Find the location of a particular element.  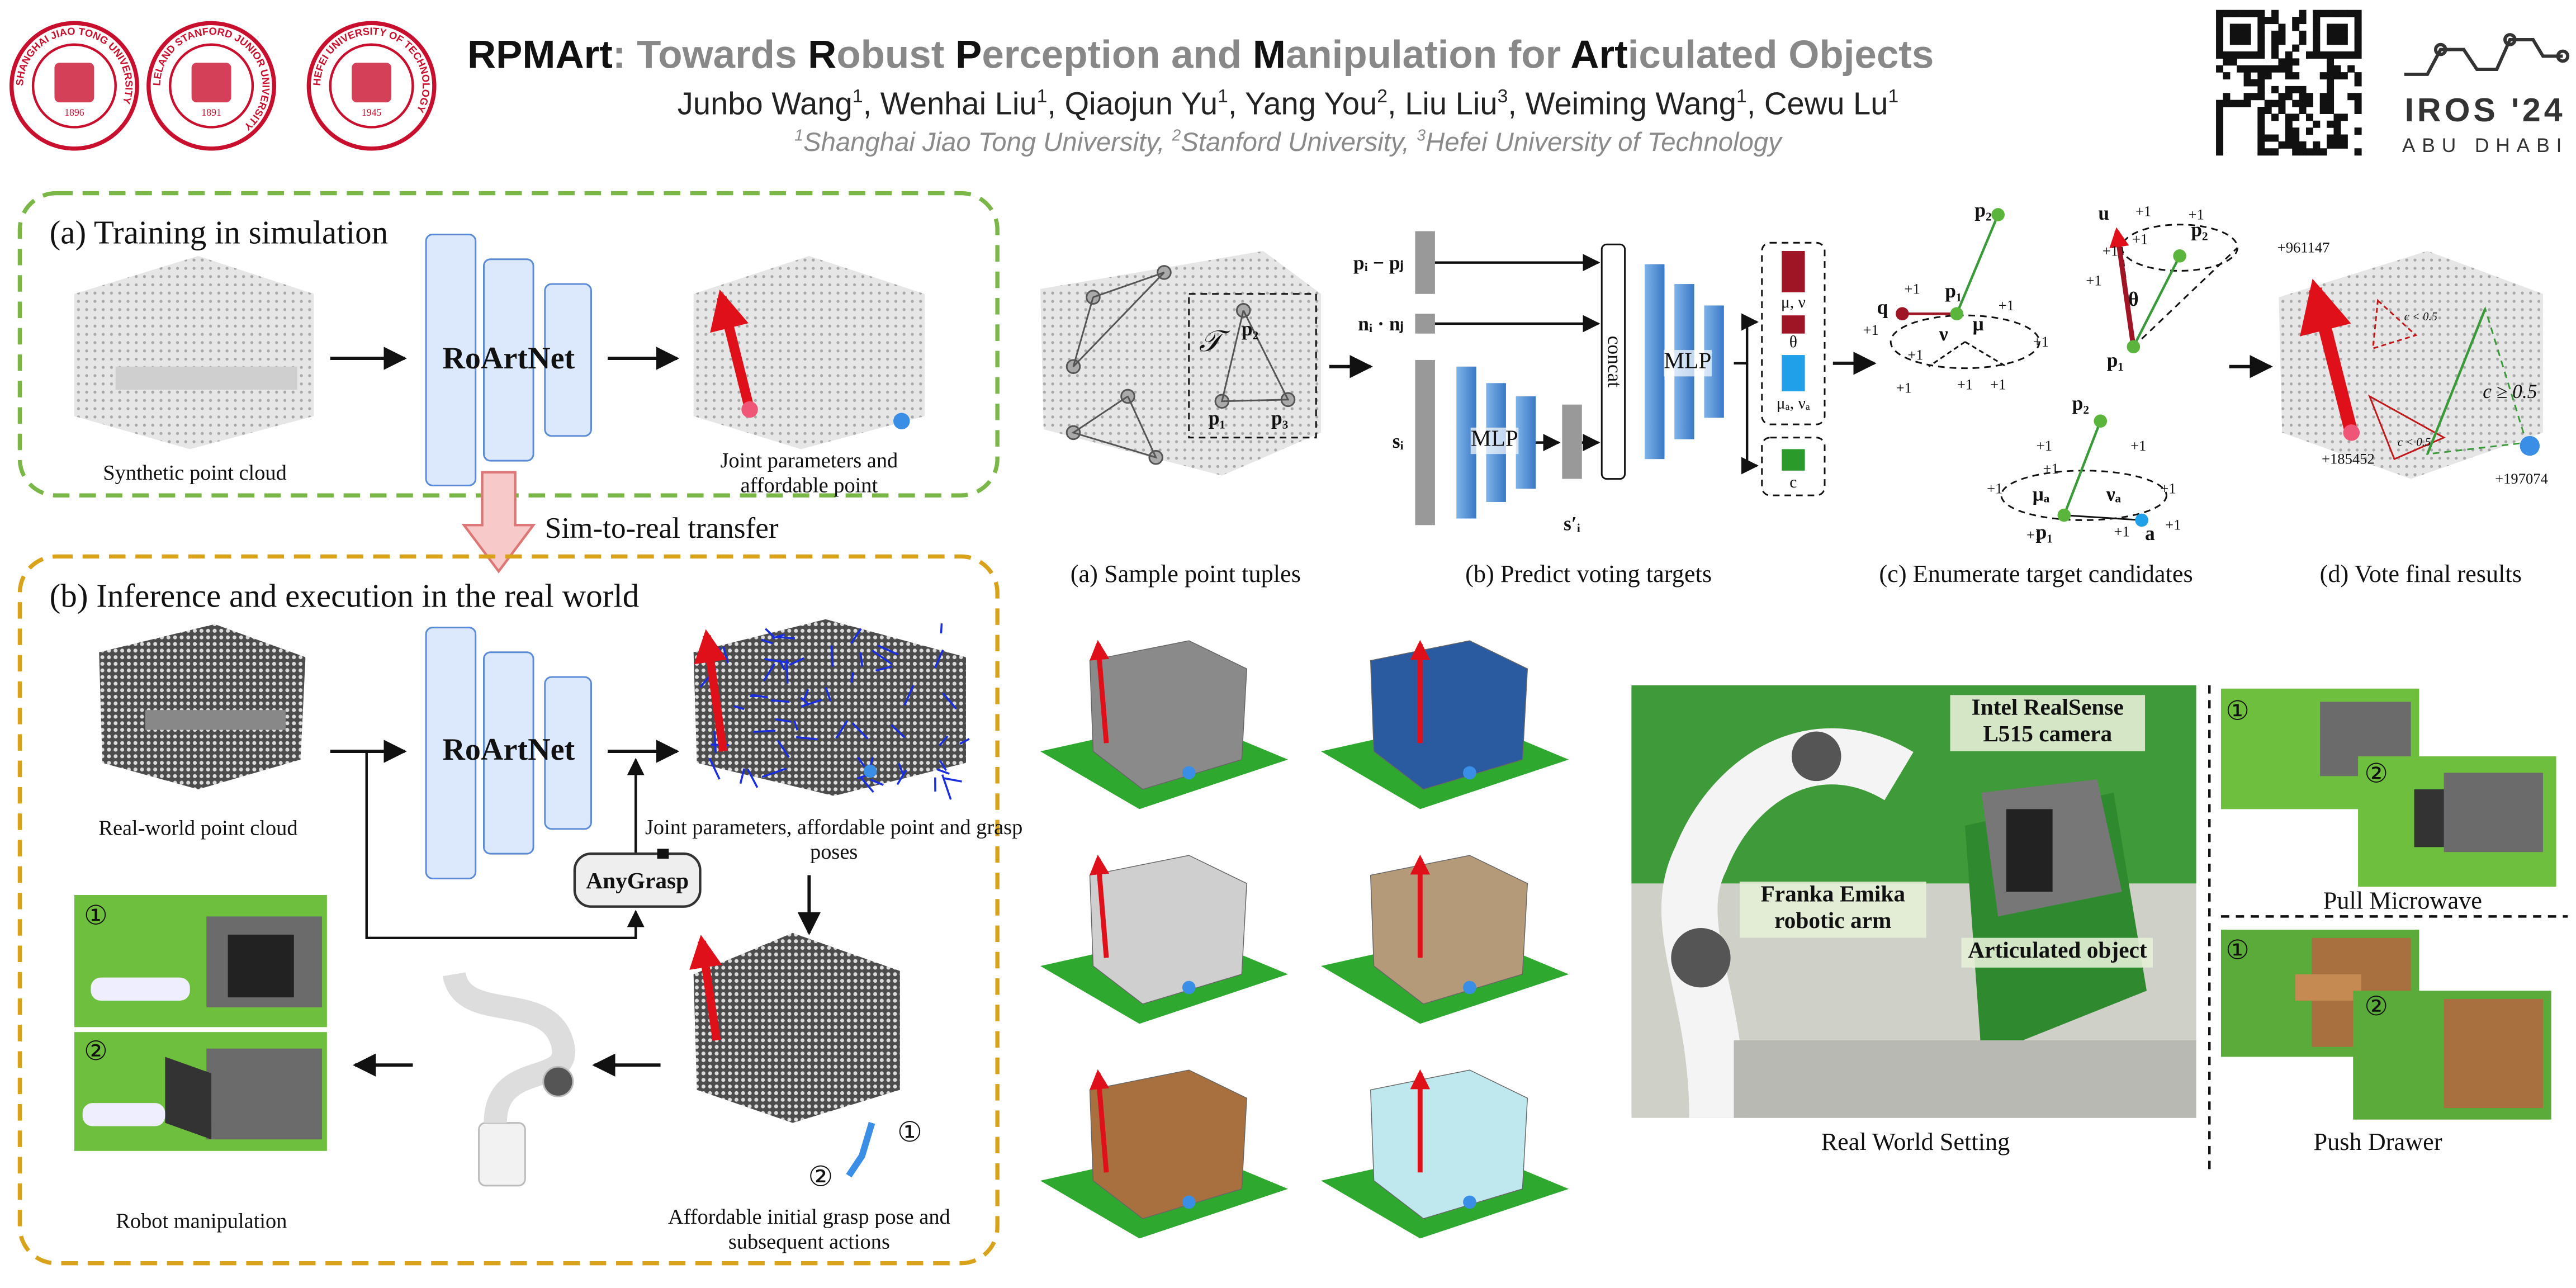

task-photos-part is located at coordinates (2493, 1054).